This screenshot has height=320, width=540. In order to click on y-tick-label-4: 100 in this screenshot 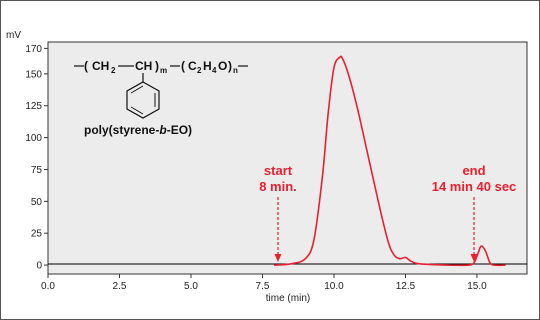, I will do `click(33, 138)`.